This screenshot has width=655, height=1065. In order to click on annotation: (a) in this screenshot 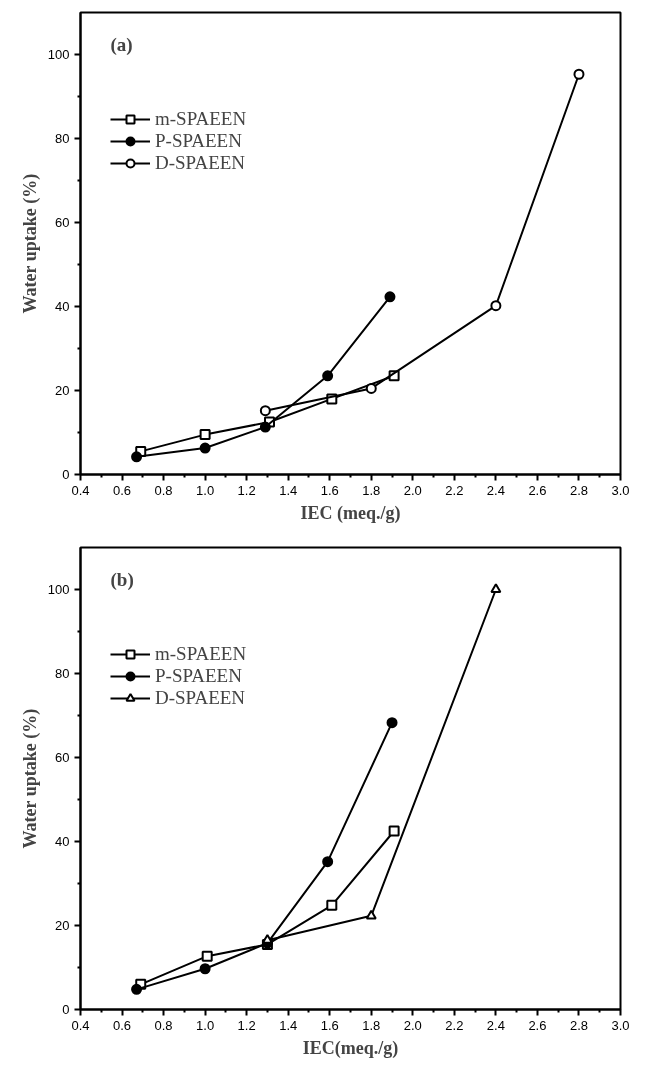, I will do `click(121, 44)`.